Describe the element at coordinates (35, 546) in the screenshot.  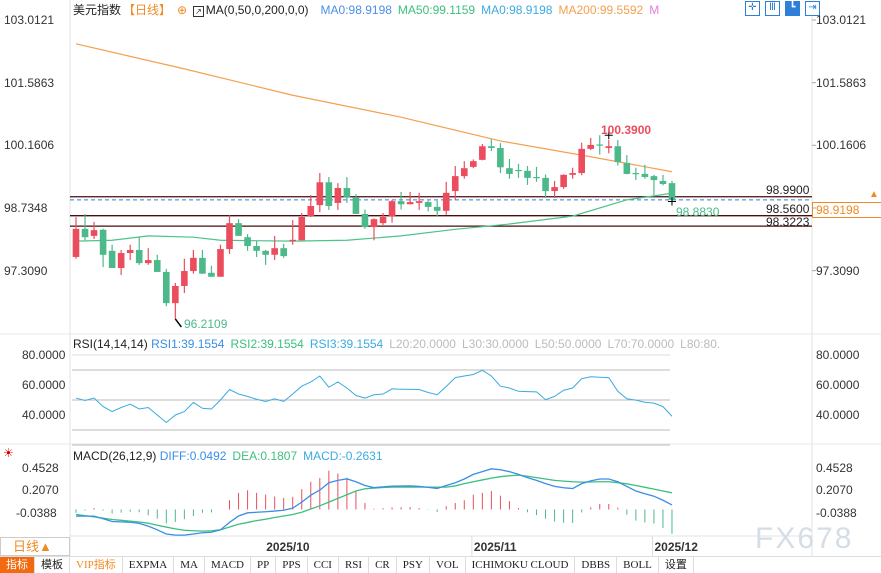
I see `period-button: 日线▲` at that location.